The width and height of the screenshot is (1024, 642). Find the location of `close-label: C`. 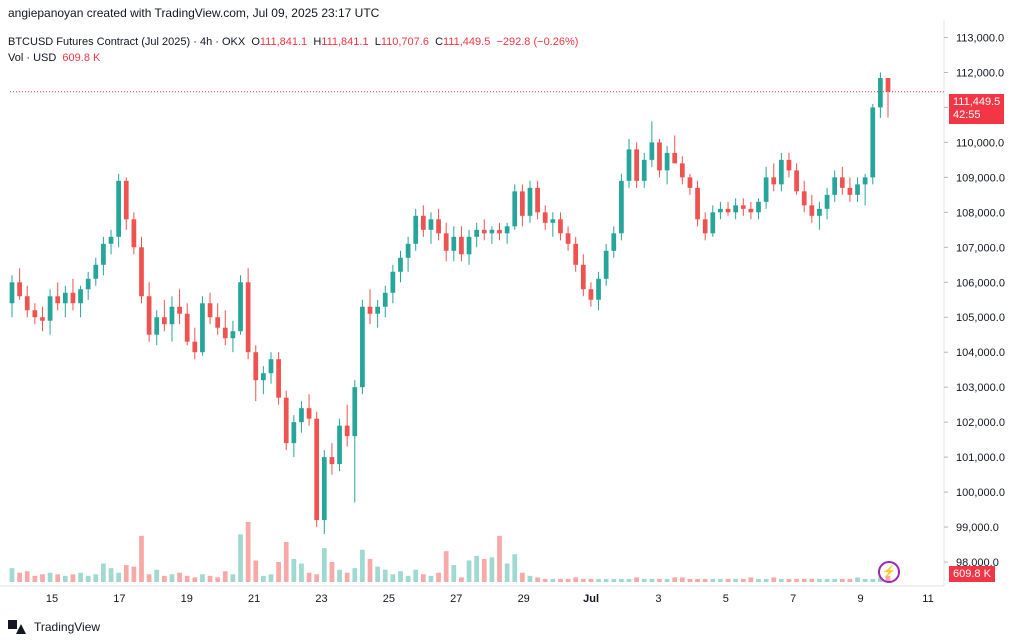

close-label: C is located at coordinates (439, 42).